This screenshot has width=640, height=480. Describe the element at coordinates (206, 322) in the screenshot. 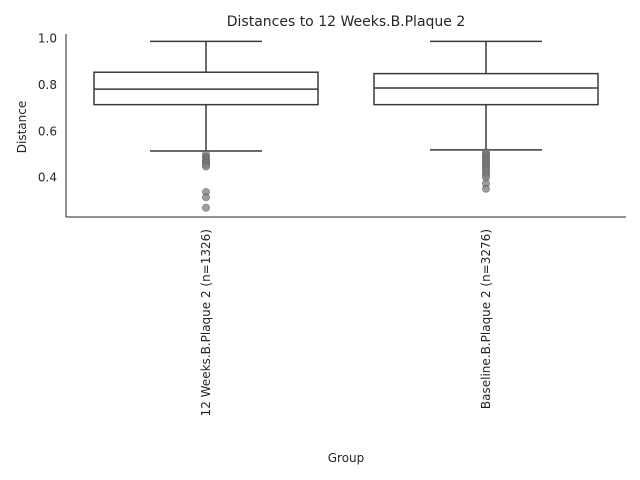

I see `x-tick-label: 12 Weeks.B.Plaque 2 (n=1326)` at that location.